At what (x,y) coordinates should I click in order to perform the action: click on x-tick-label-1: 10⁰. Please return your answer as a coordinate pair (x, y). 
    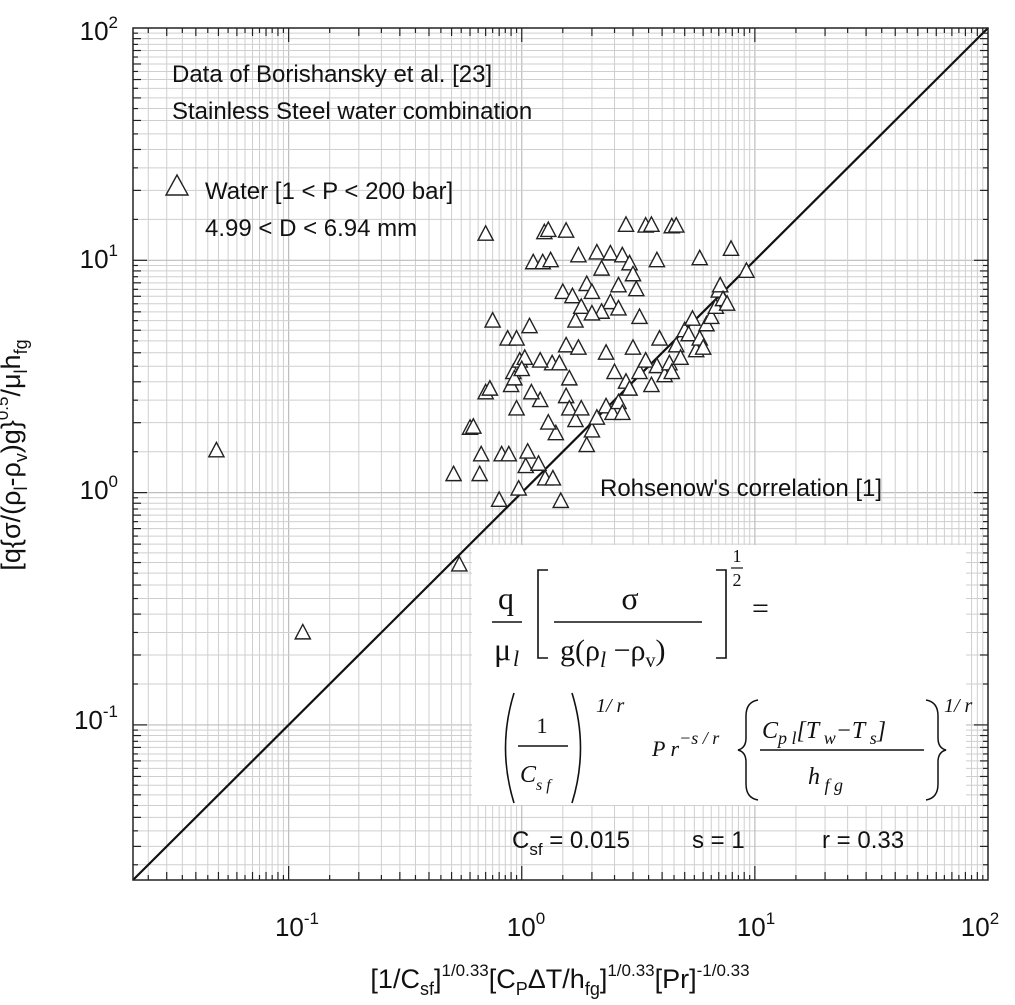
    Looking at the image, I should click on (526, 925).